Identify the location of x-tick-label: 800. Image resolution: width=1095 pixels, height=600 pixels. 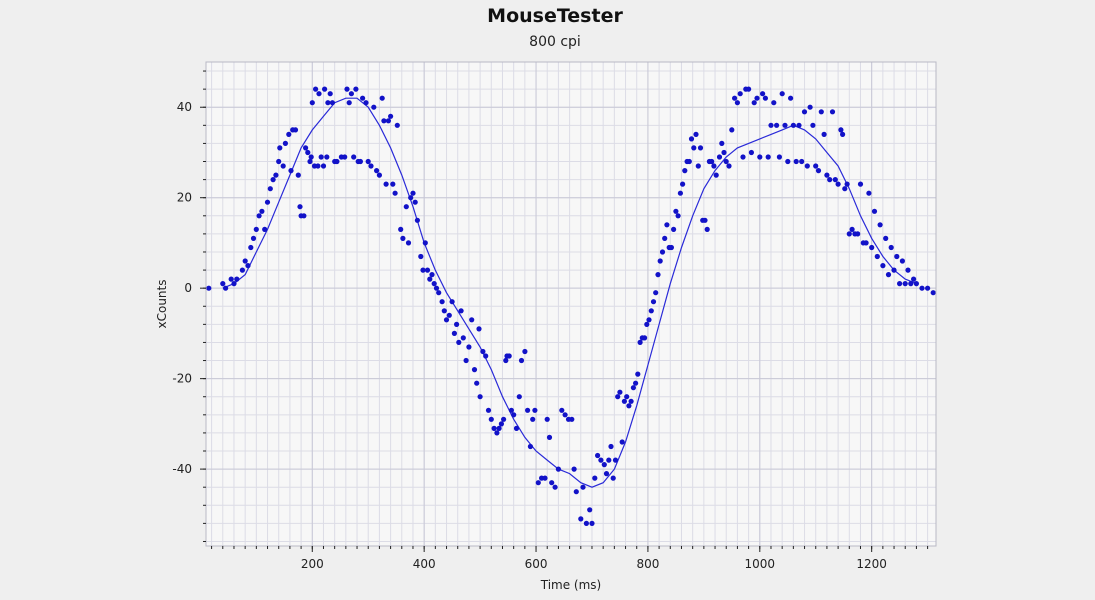
(647, 564).